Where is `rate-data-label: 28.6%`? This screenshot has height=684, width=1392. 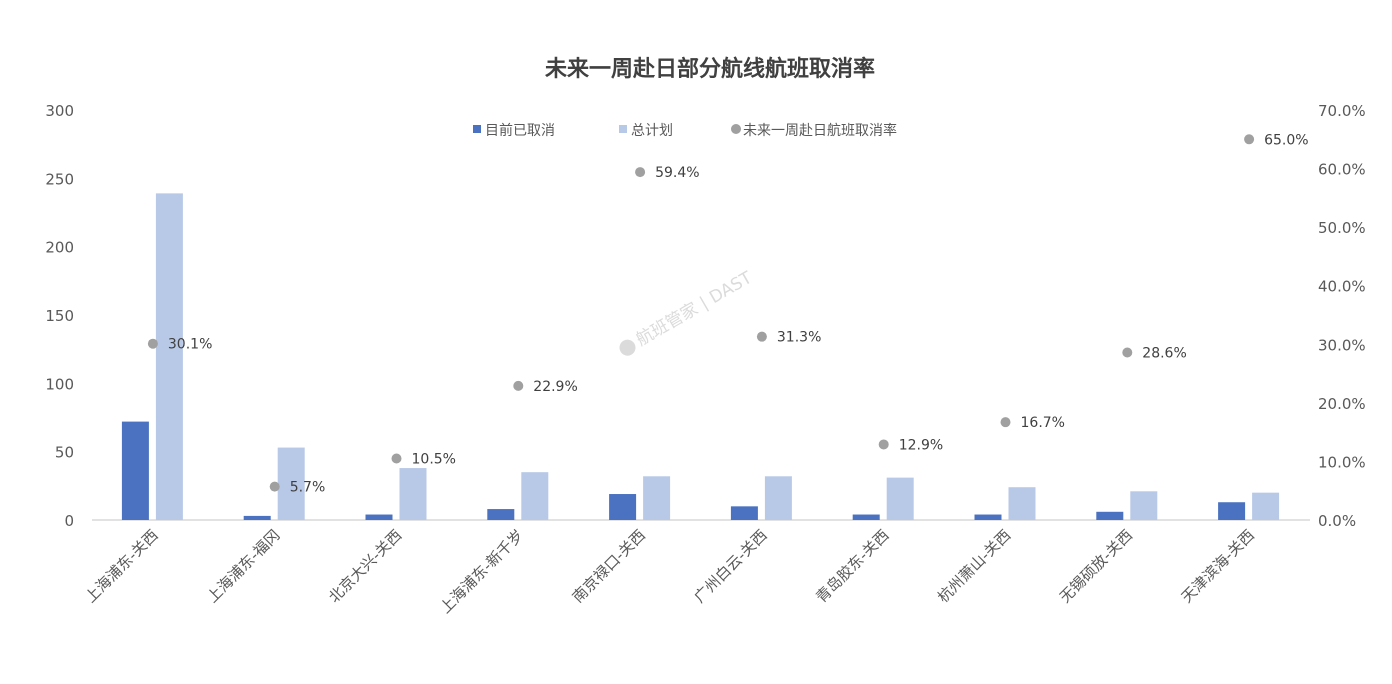
rate-data-label: 28.6% is located at coordinates (1164, 353).